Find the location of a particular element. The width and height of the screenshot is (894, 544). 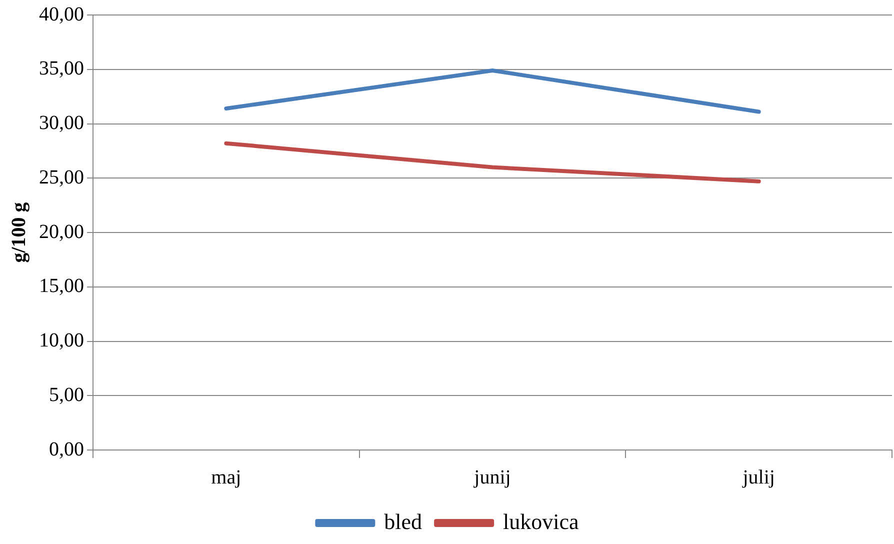

x-tick-label: julij is located at coordinates (758, 477).